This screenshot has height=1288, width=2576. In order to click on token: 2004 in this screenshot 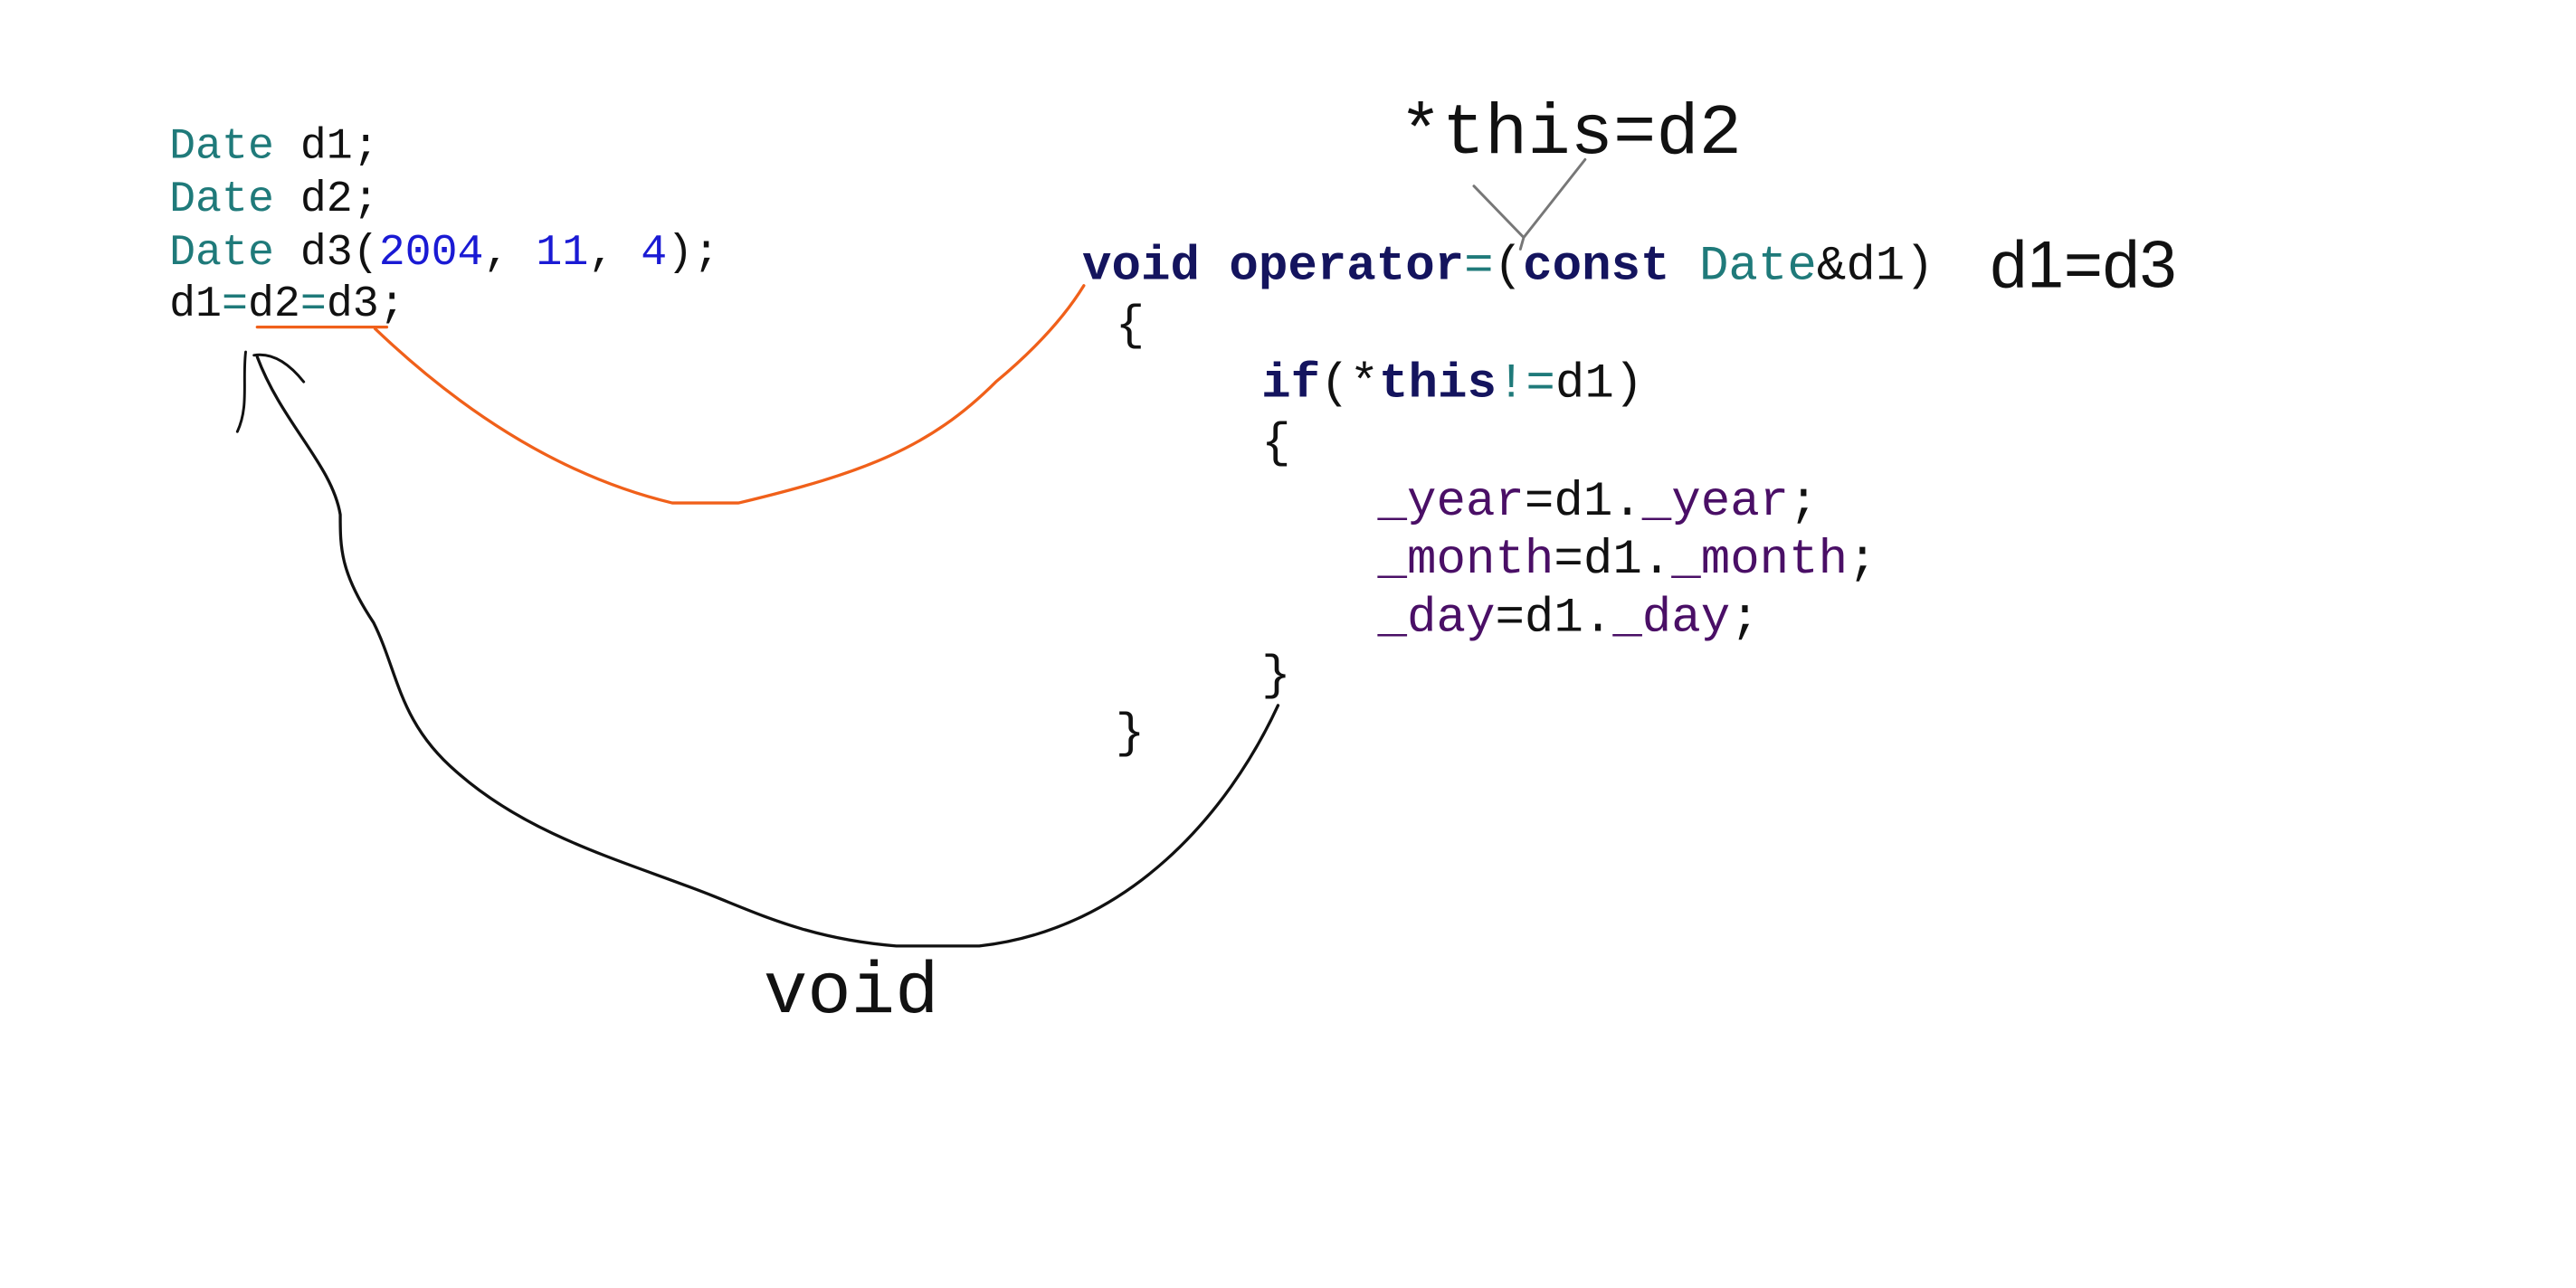, I will do `click(431, 253)`.